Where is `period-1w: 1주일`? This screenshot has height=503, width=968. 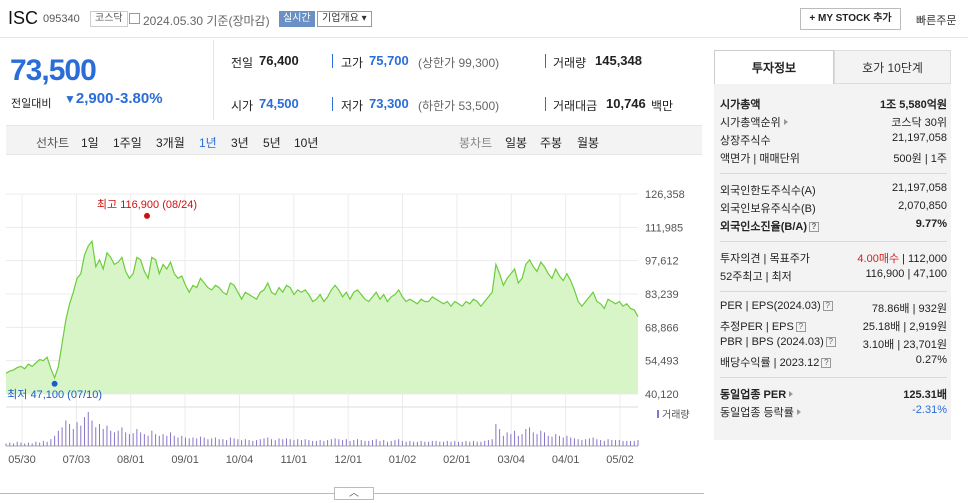 period-1w: 1주일 is located at coordinates (127, 143).